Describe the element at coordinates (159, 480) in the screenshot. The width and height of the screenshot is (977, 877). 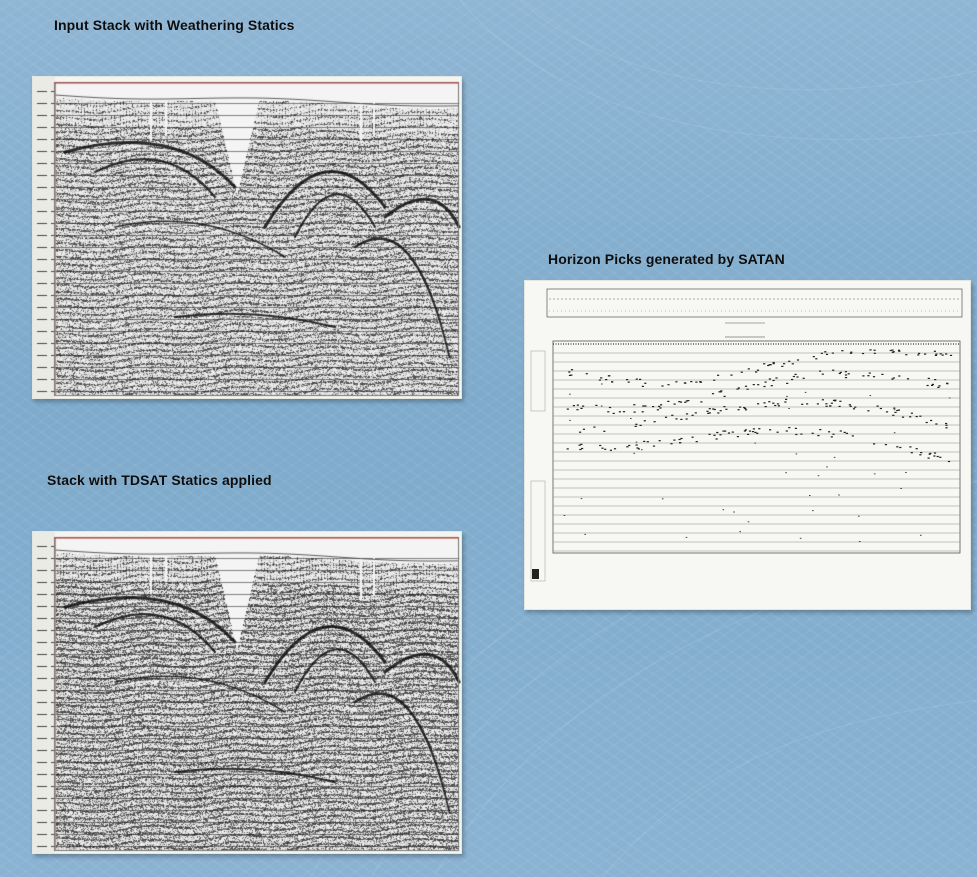
I see `tdsat-stack-title: Stack with TDSAT Statics applied` at that location.